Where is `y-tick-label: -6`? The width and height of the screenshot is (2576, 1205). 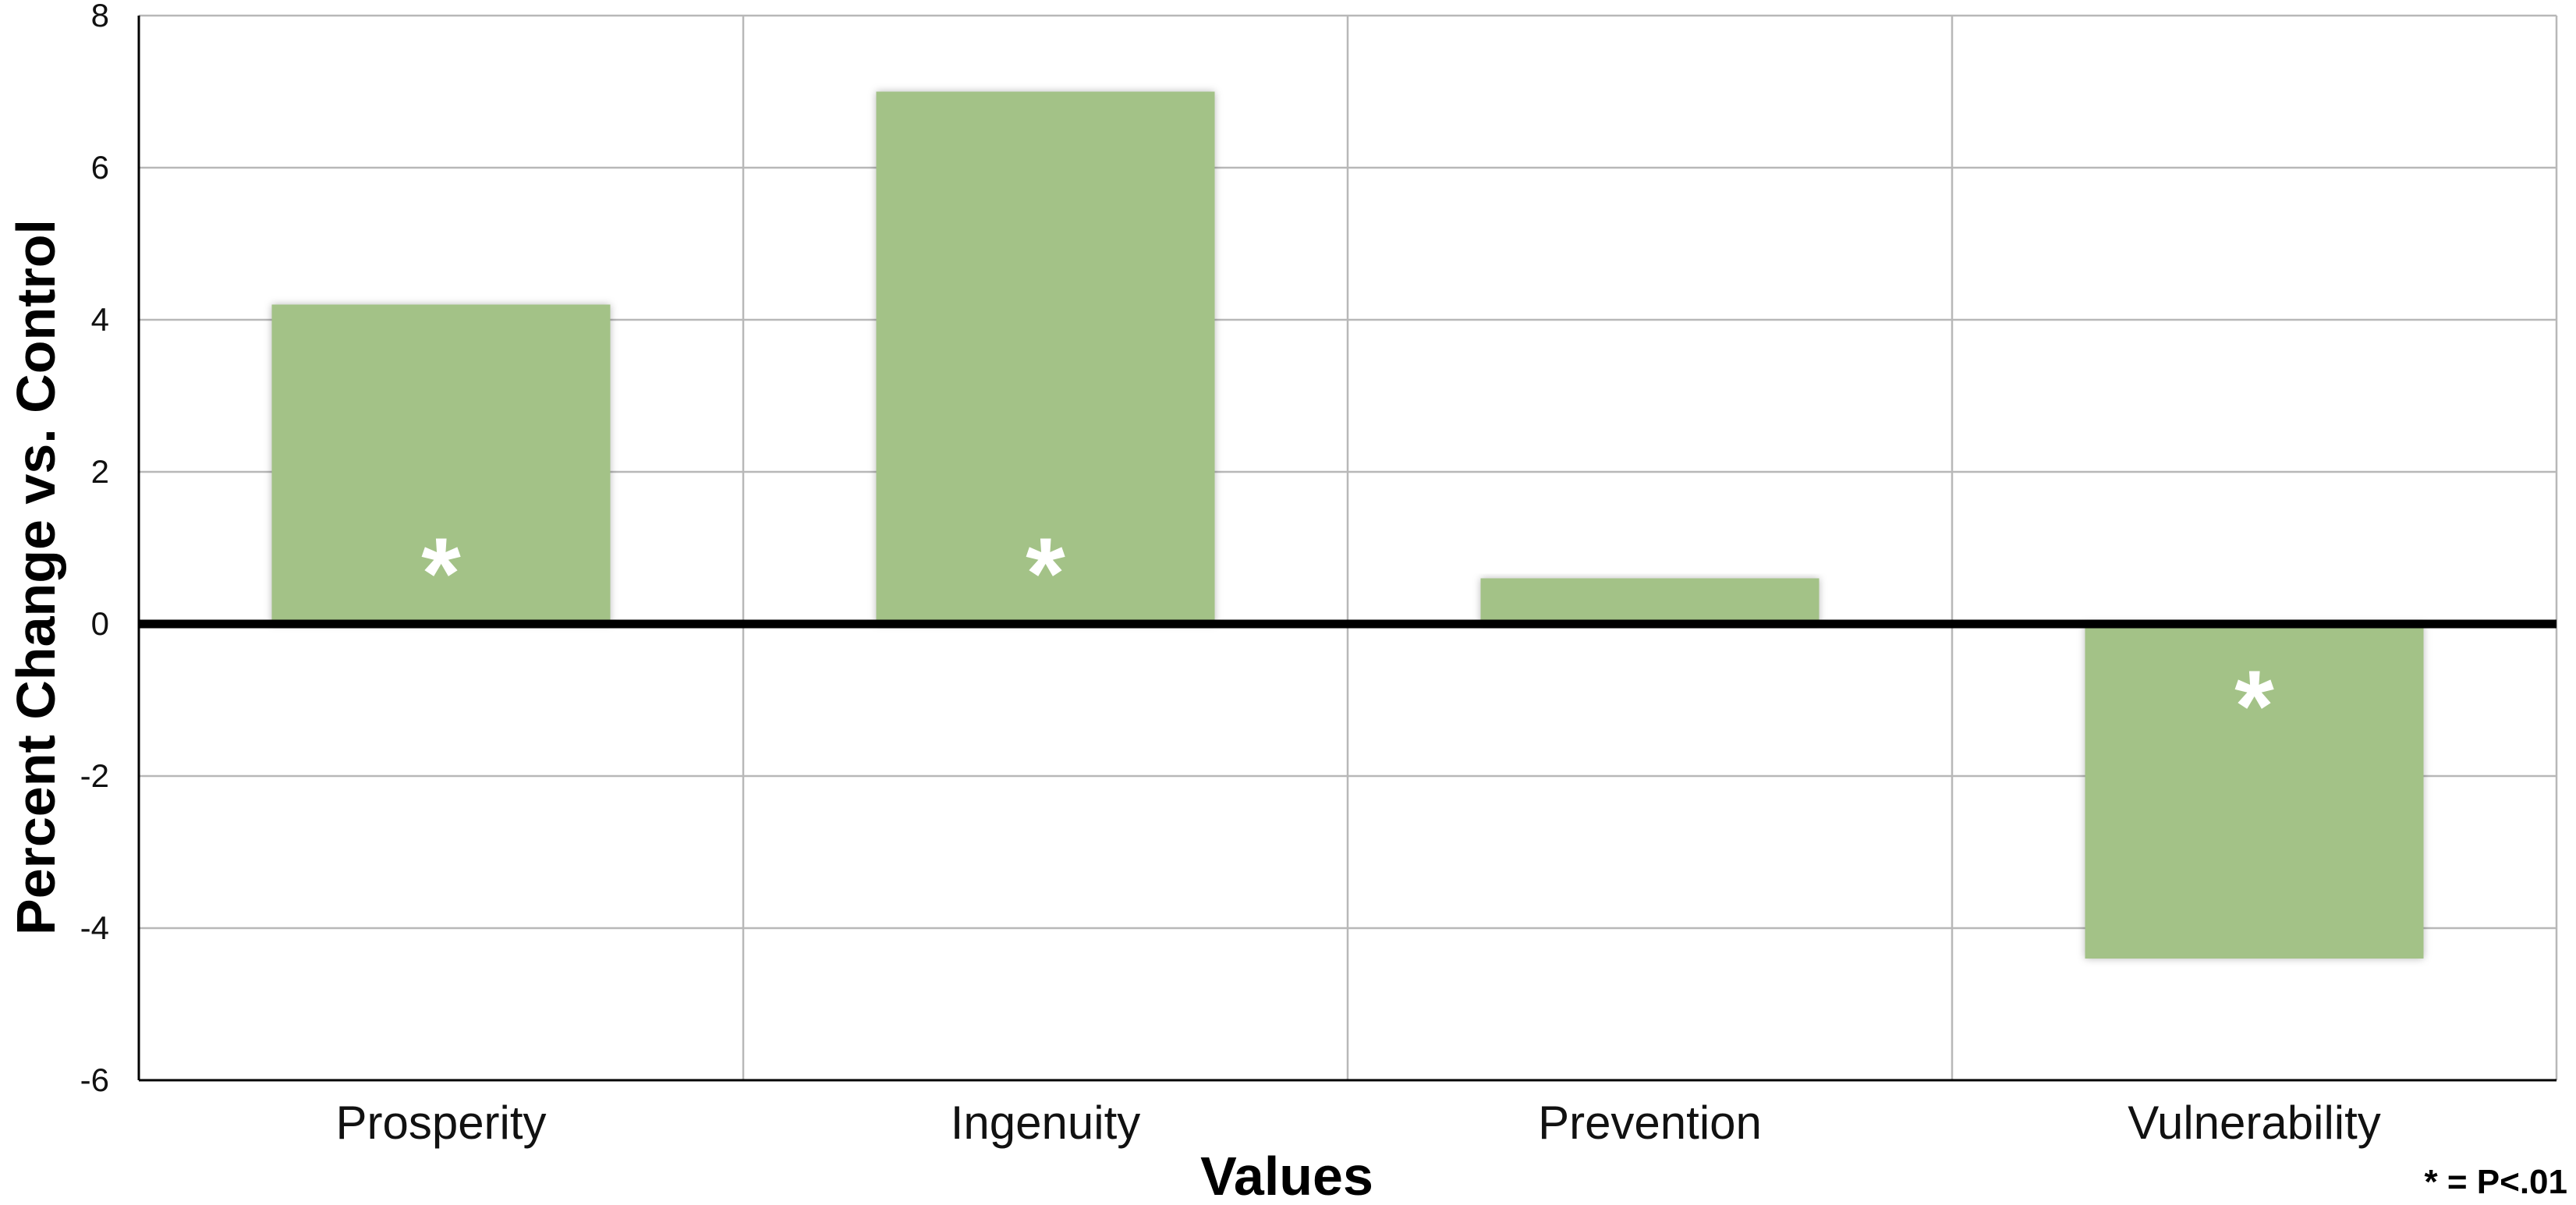 y-tick-label: -6 is located at coordinates (95, 1079).